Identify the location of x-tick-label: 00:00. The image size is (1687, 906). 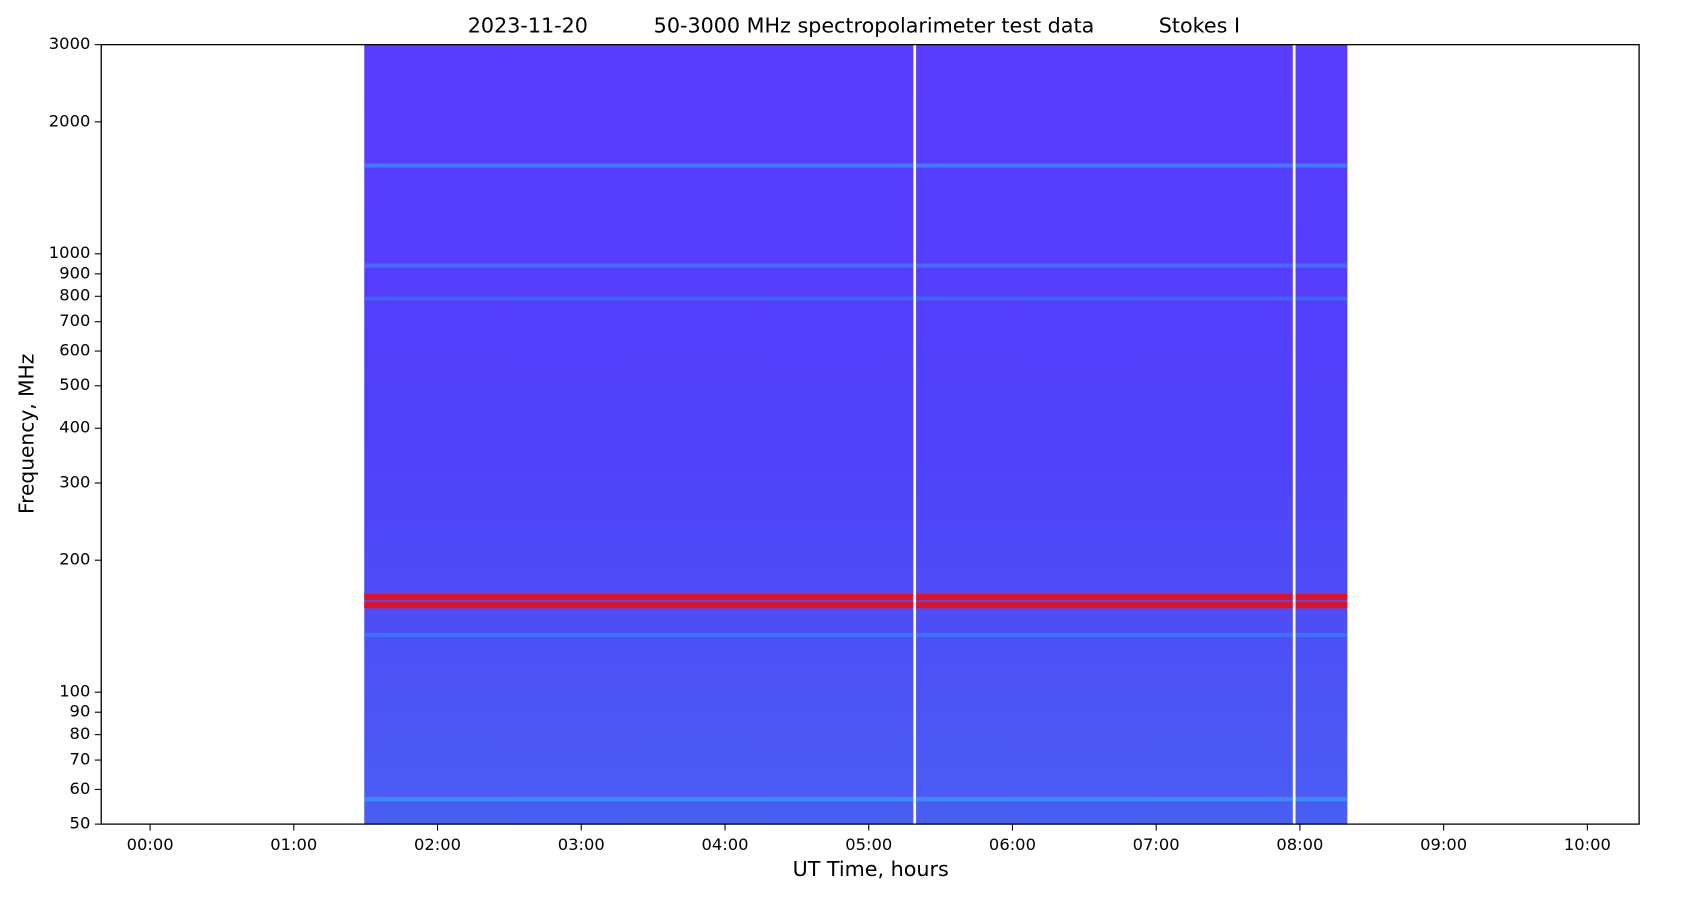
(150, 844).